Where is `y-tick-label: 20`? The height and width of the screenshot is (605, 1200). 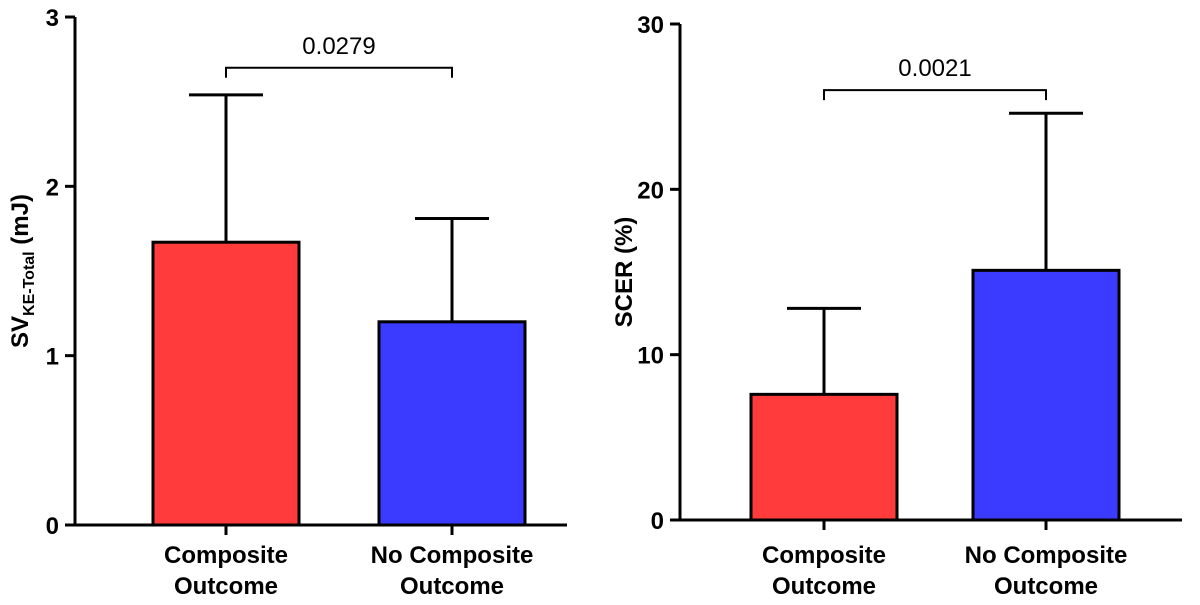
y-tick-label: 20 is located at coordinates (650, 190).